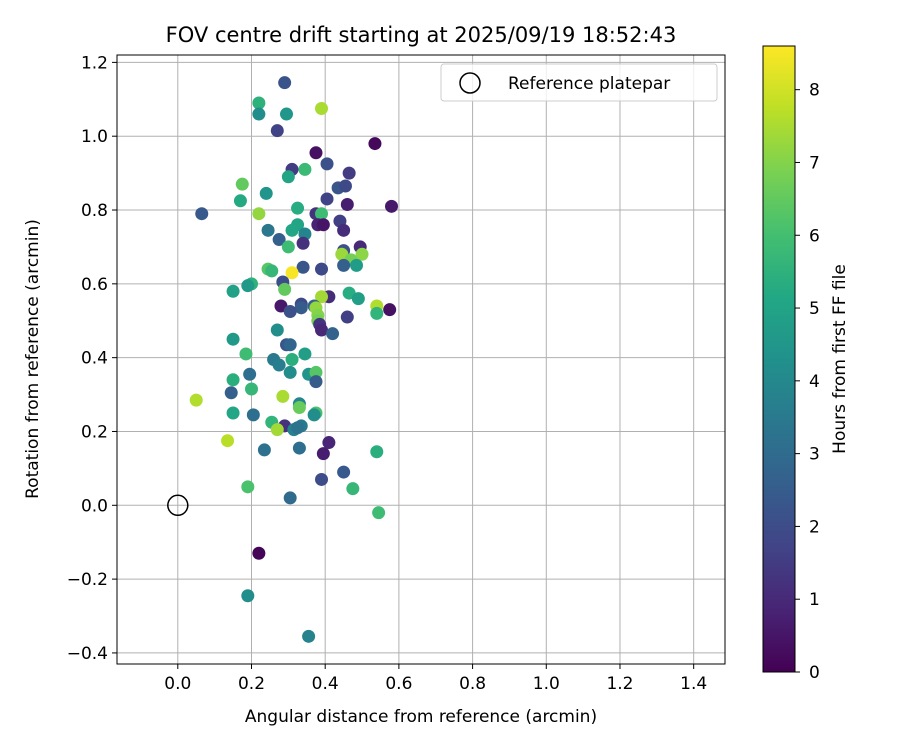 The height and width of the screenshot is (755, 900). I want to click on x-axis-ticks: 0.0 0.2 0.4 0.6 0.8 1.0 1.2 1.4, so click(435, 679).